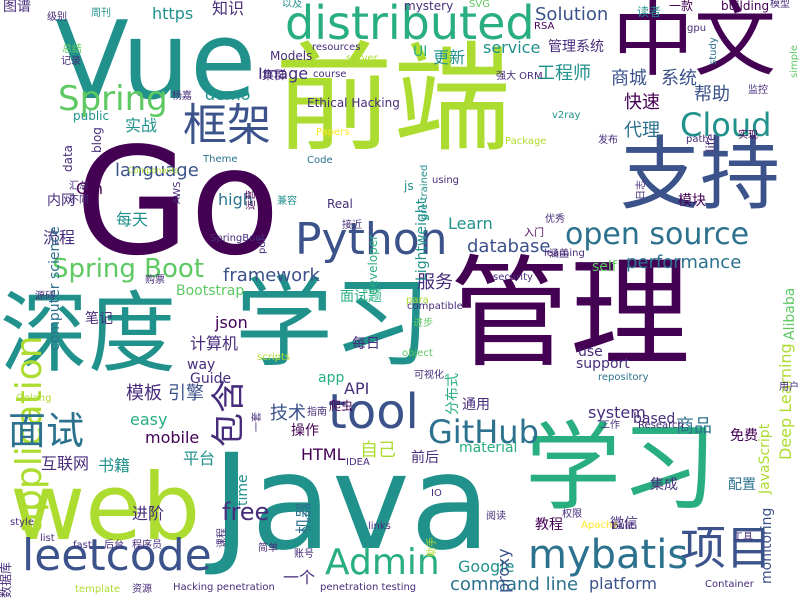 The width and height of the screenshot is (800, 600). Describe the element at coordinates (227, 125) in the screenshot. I see `word: 框架` at that location.